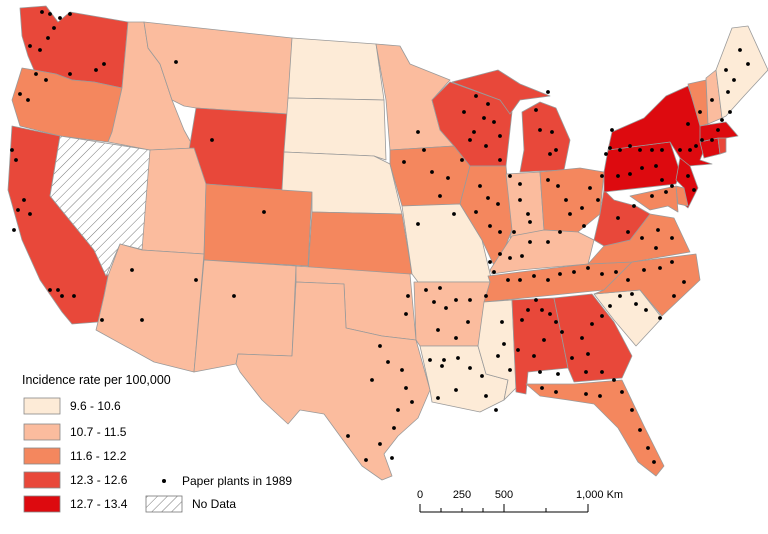 The width and height of the screenshot is (768, 534). I want to click on legend-label-2: 10.7 - 11.5, so click(98, 432).